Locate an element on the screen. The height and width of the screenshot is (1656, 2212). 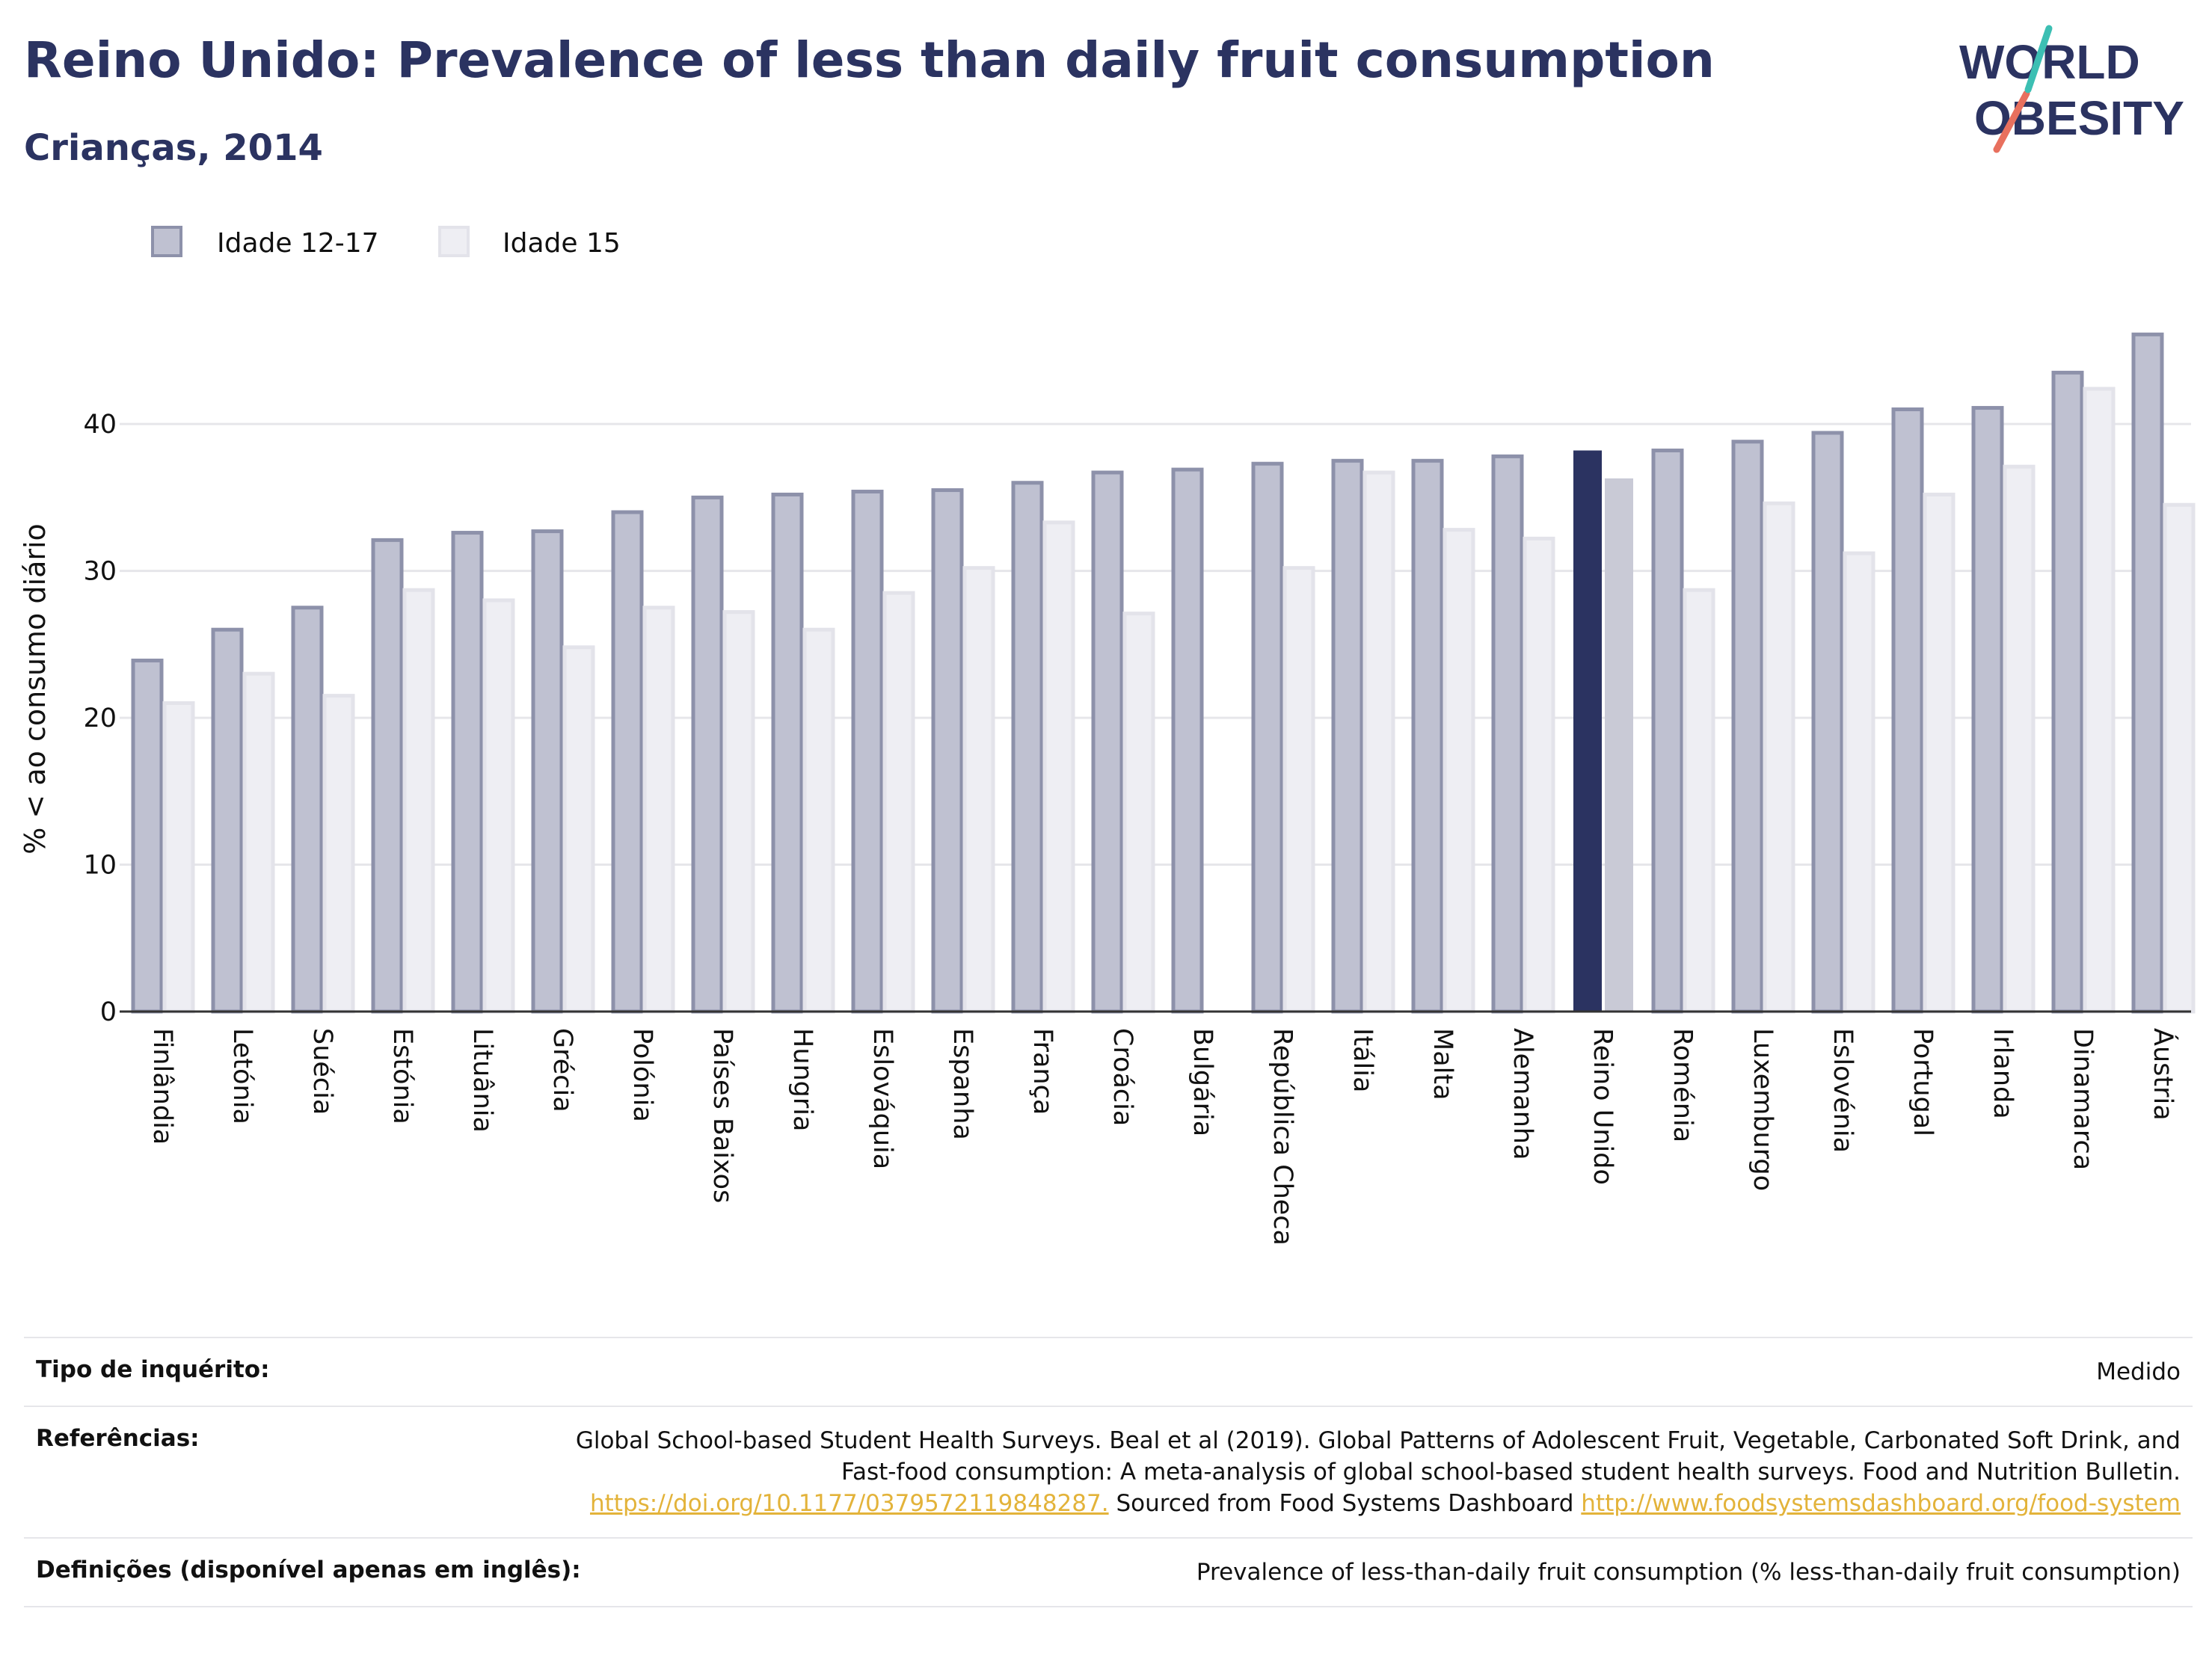
y-tick-label: 30 is located at coordinates (100, 572).